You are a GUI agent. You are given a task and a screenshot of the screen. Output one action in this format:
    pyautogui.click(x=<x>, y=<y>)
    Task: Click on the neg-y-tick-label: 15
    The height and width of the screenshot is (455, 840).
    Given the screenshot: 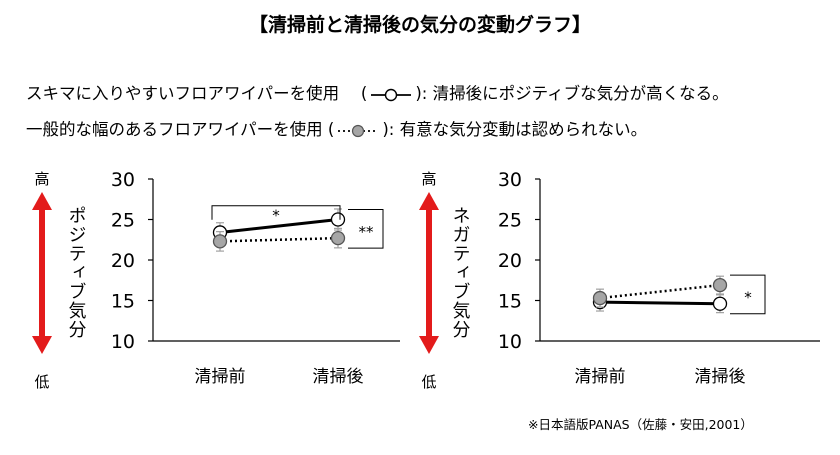 What is the action you would take?
    pyautogui.click(x=510, y=302)
    